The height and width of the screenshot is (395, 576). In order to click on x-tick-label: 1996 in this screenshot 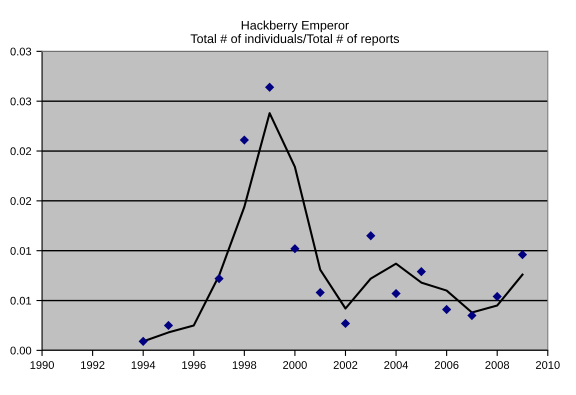, I will do `click(194, 365)`.